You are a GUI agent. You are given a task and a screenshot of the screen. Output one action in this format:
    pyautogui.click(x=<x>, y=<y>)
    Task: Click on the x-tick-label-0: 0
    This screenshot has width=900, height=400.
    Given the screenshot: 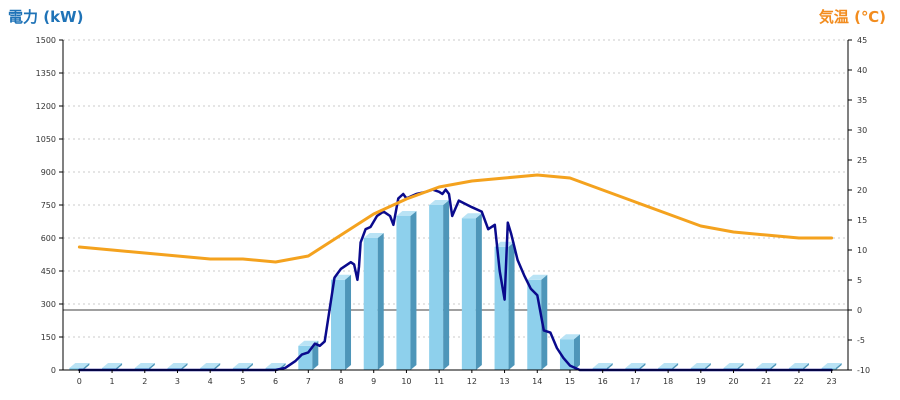 What is the action you would take?
    pyautogui.click(x=79, y=381)
    